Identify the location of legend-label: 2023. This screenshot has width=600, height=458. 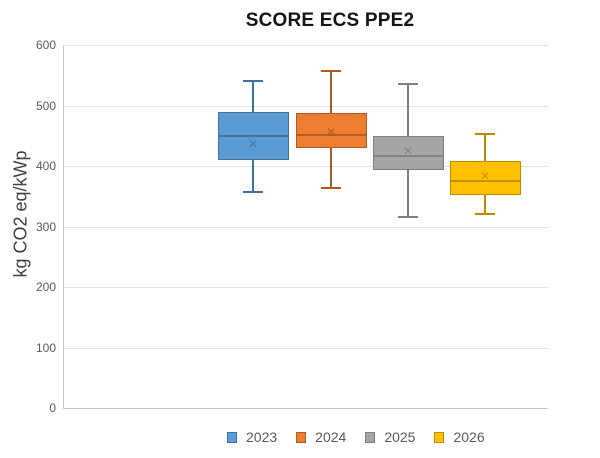
(262, 437).